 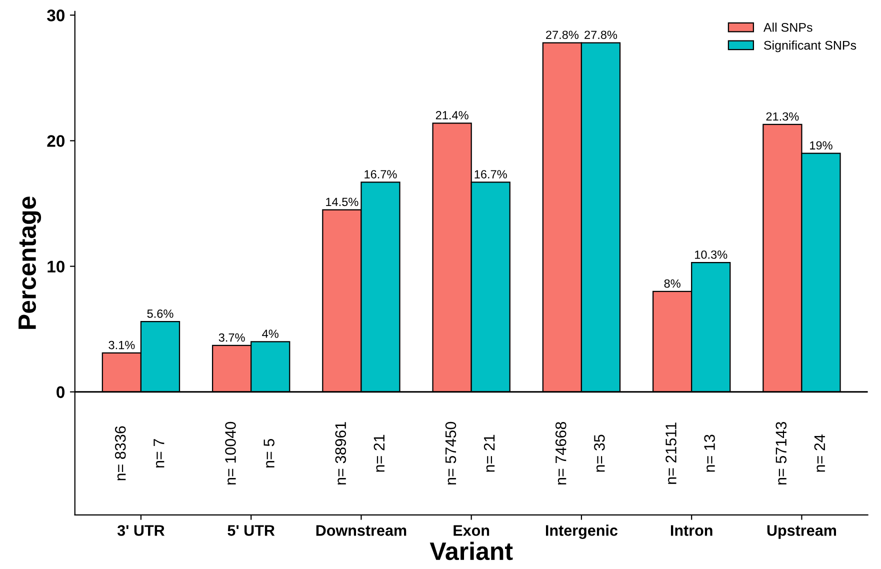 I want to click on annotation: n= 13, so click(x=709, y=453).